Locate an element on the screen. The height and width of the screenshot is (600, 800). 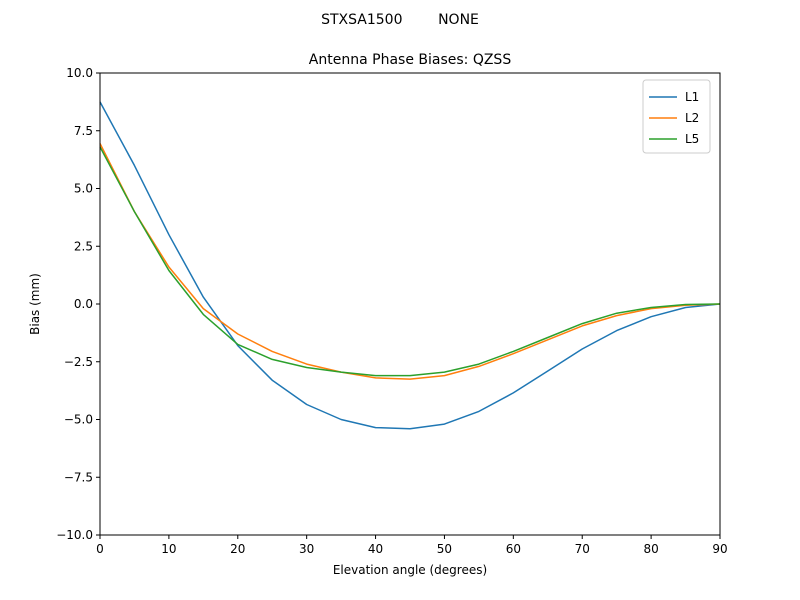
y-tick-label: −10.0 is located at coordinates (74, 535).